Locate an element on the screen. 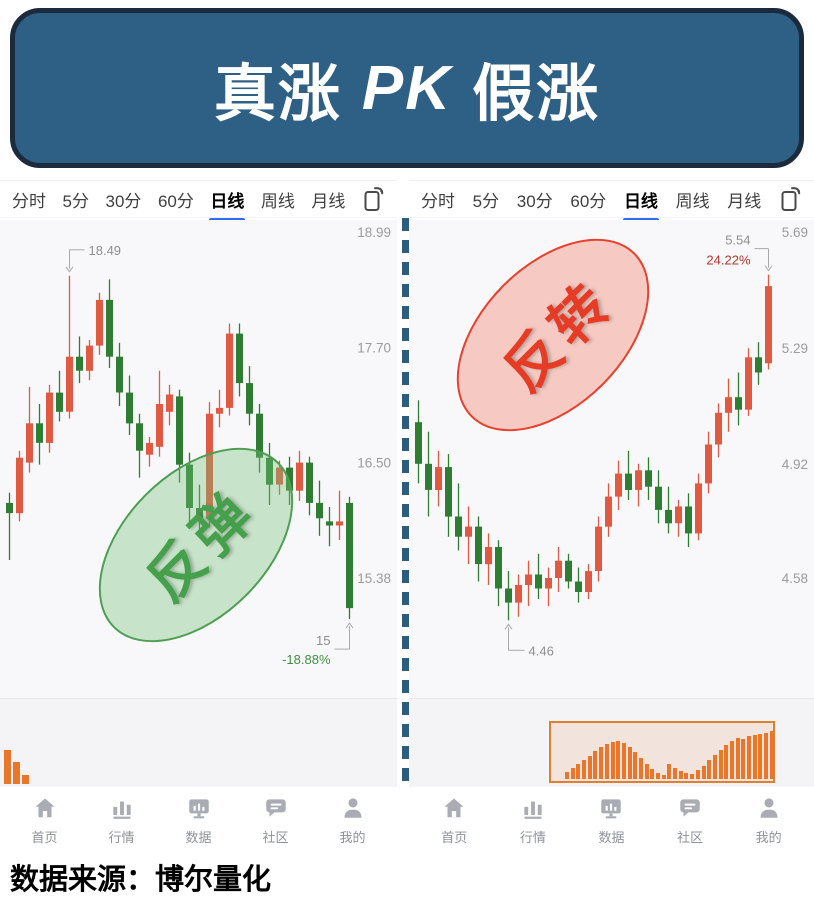  volume-subchart-right is located at coordinates (611, 742).